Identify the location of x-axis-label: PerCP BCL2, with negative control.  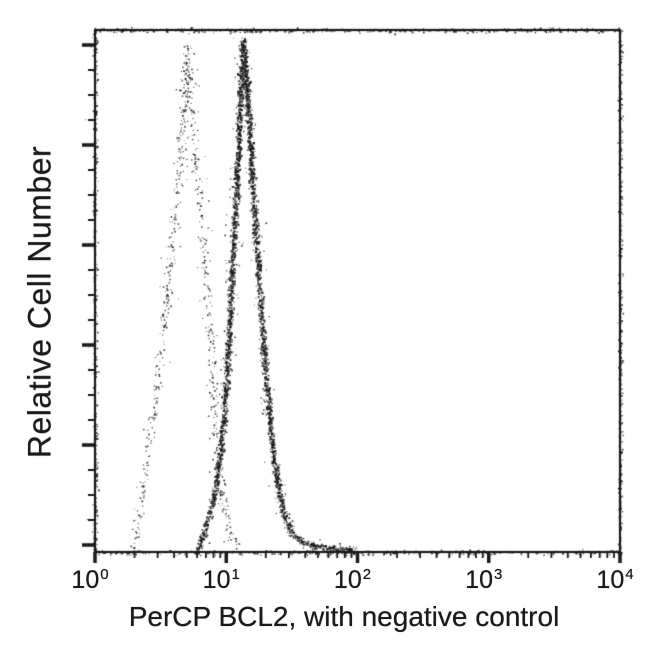
(344, 616).